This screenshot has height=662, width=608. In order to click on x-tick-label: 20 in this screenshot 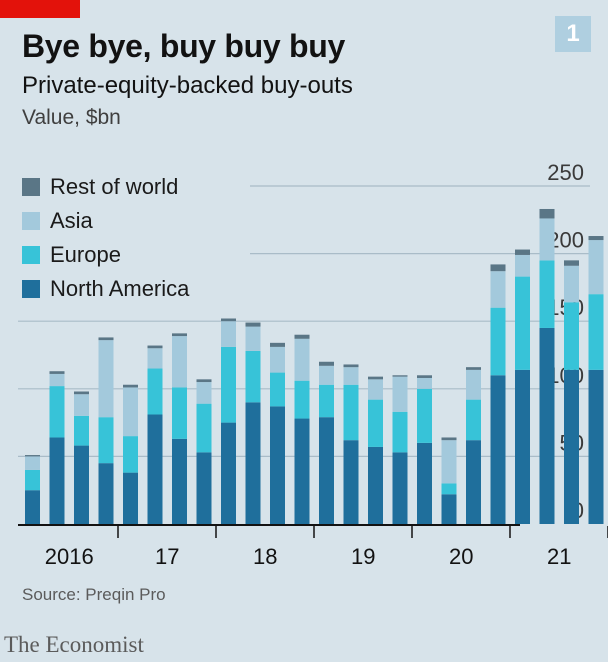, I will do `click(461, 556)`.